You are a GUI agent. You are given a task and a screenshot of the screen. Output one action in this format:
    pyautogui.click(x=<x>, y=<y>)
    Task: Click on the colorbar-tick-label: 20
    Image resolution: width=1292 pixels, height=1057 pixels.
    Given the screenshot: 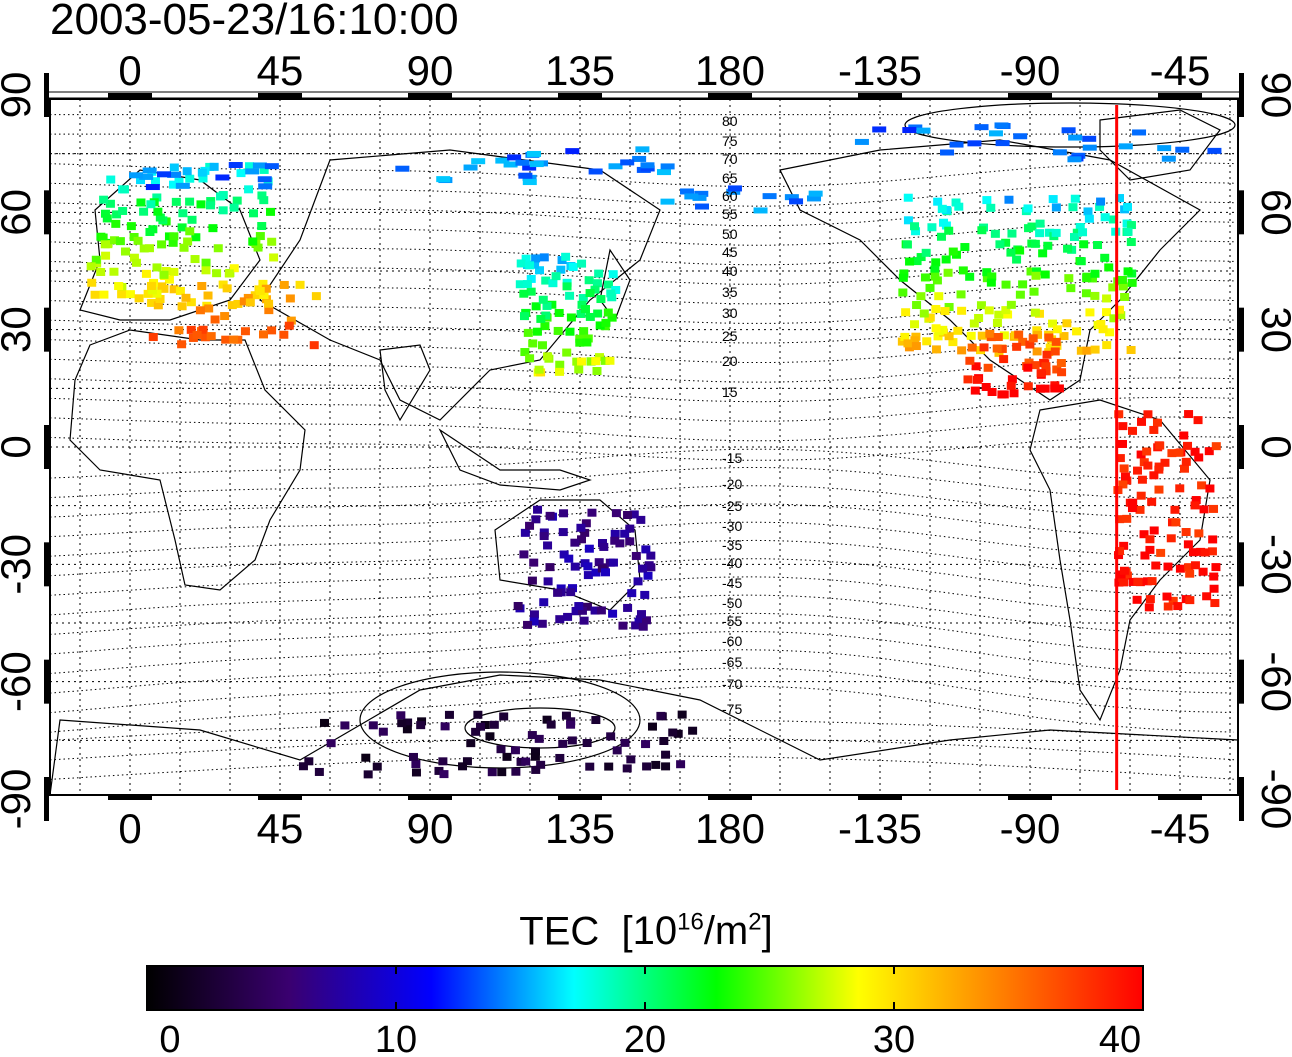 What is the action you would take?
    pyautogui.click(x=645, y=1038)
    